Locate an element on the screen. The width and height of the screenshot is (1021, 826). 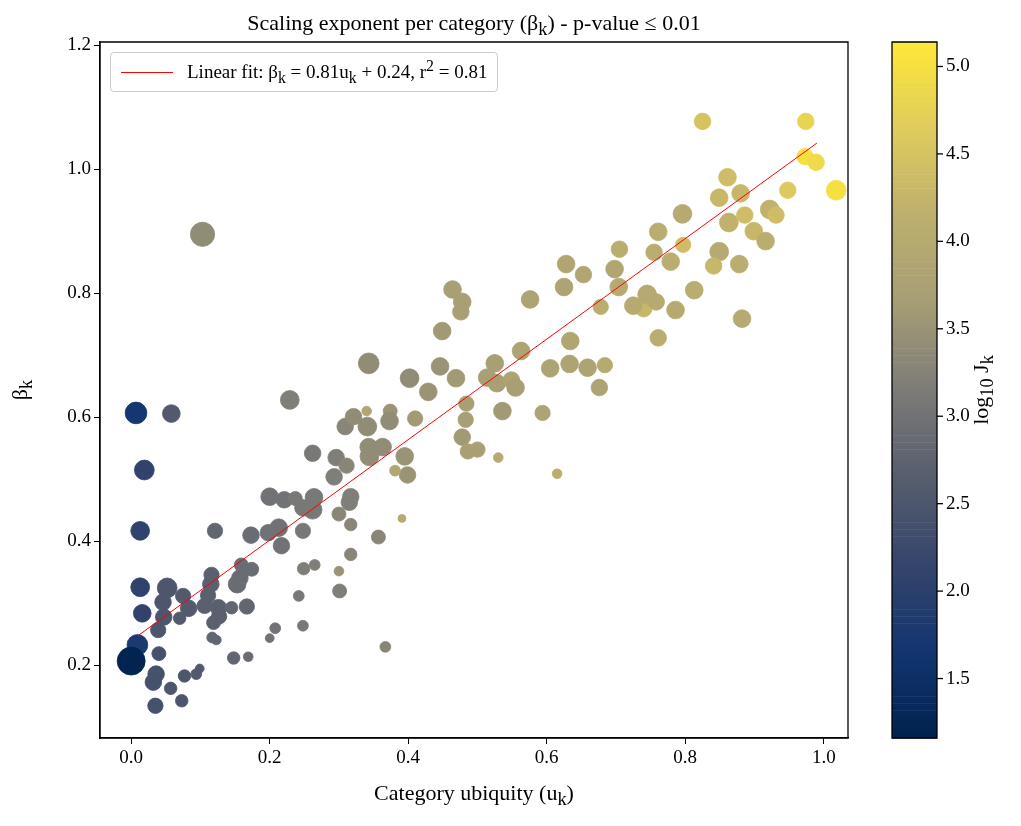
x-tick-label: 0.6 is located at coordinates (546, 757).